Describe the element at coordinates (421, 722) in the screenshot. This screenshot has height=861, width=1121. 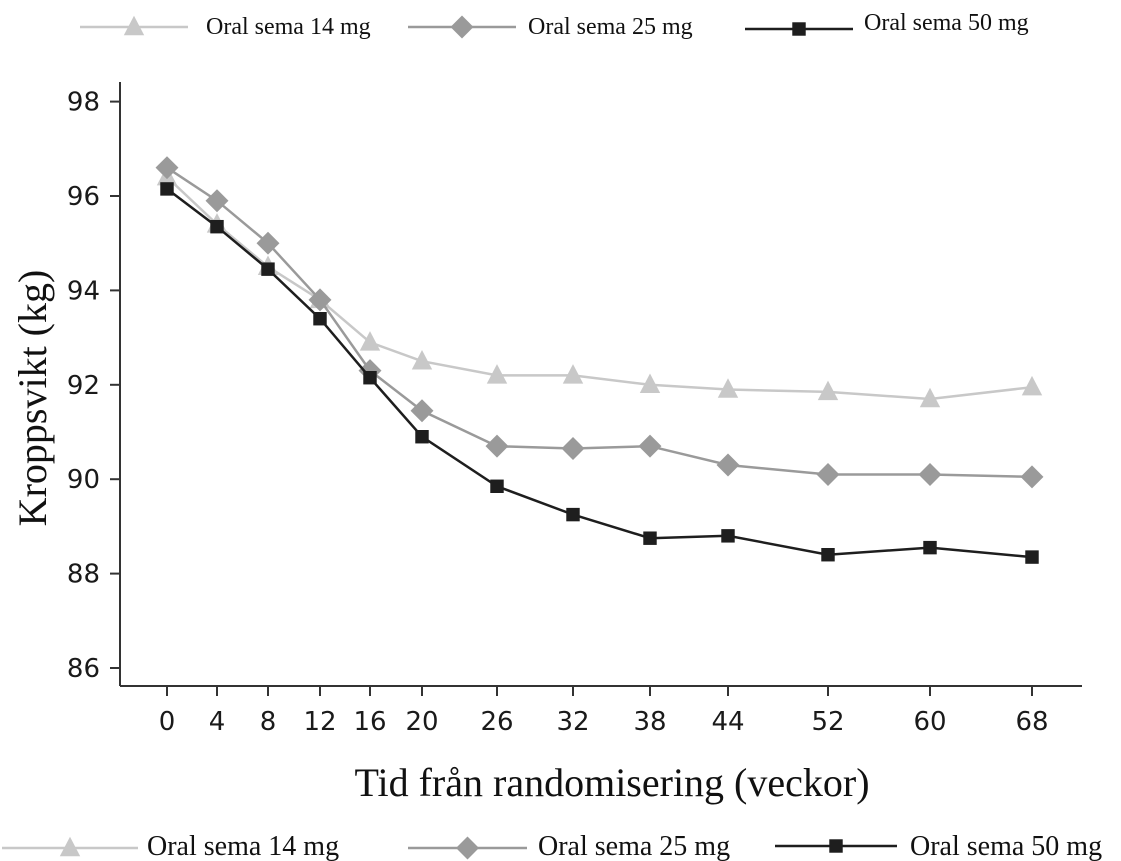
I see `x-tick-label: 20` at that location.